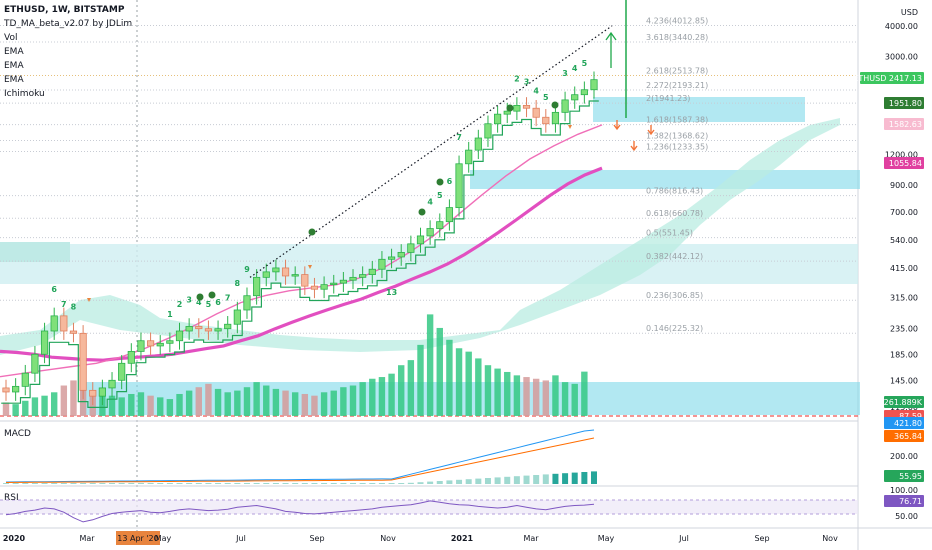  What do you see at coordinates (14, 66) in the screenshot?
I see `indicator-ema-2: EMA` at bounding box center [14, 66].